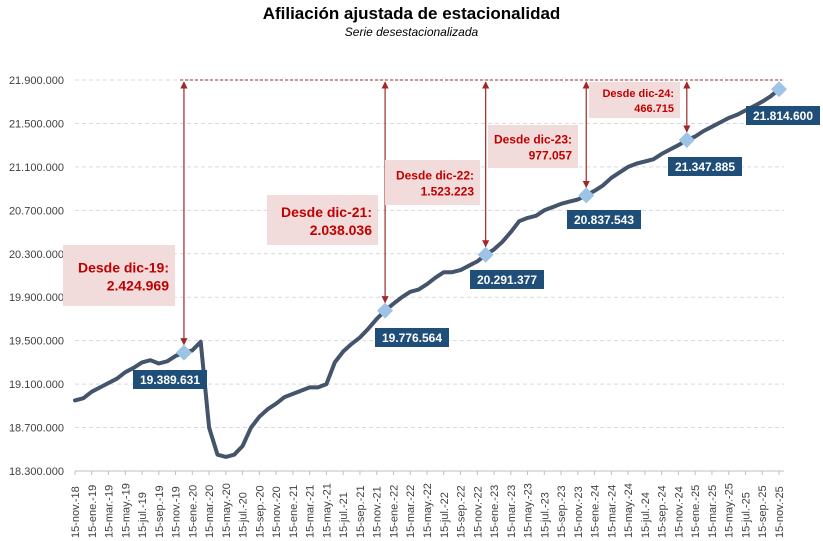  Describe the element at coordinates (378, 512) in the screenshot. I see `x-tick-label: 15-nov.-21` at that location.